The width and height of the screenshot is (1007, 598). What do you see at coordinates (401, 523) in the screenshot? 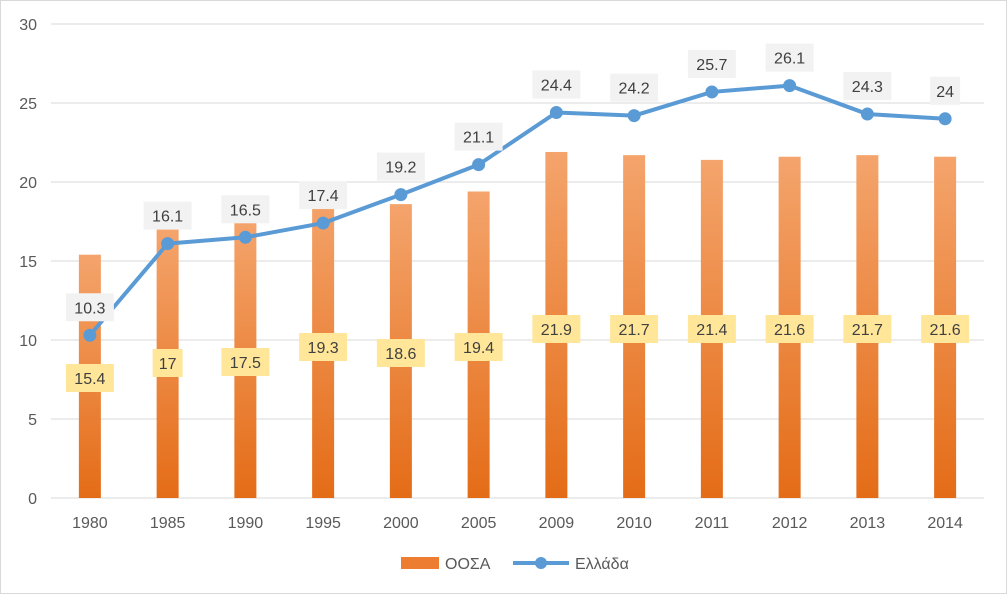
I see `x-tick-label: 2000` at bounding box center [401, 523].